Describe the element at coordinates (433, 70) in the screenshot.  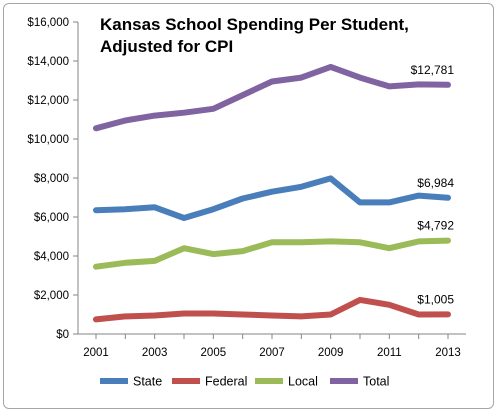
I see `data-label-total: $12,781` at that location.